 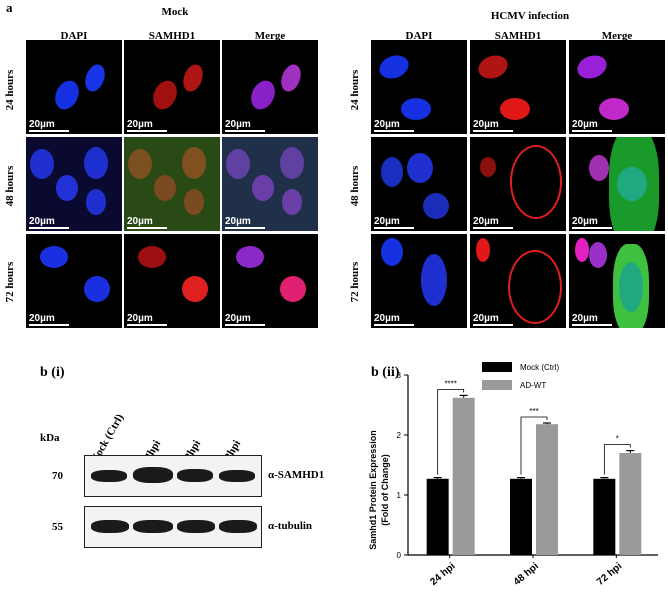 I want to click on mock-title: Mock, so click(x=175, y=12).